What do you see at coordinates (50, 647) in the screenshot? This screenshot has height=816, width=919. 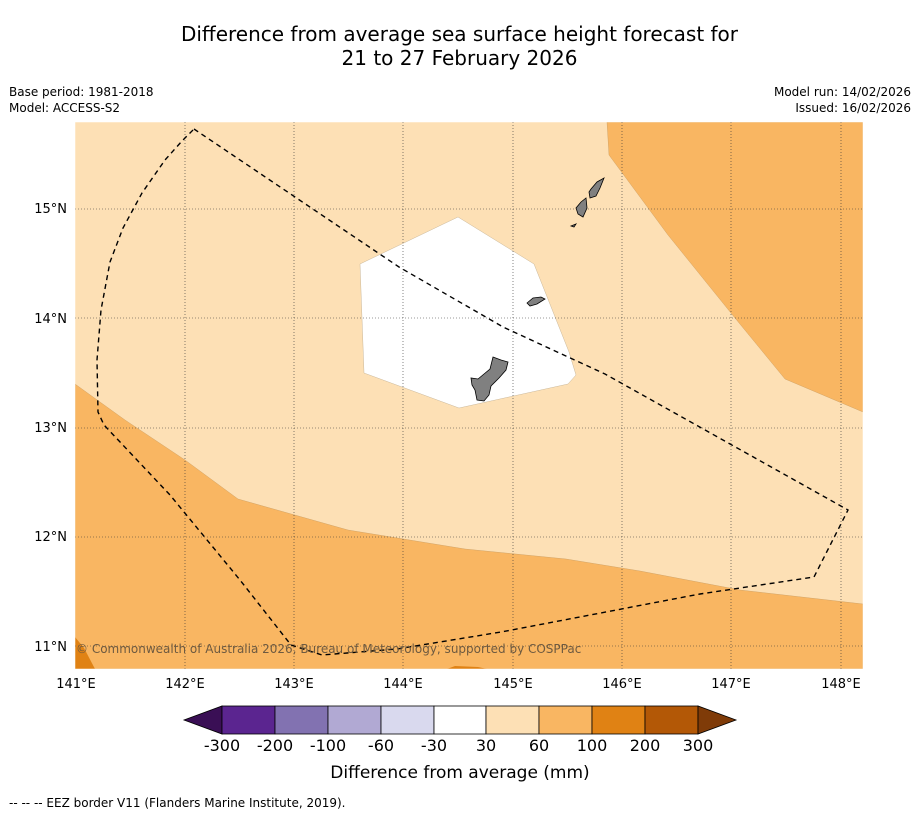 I see `lat-label: 11°N` at bounding box center [50, 647].